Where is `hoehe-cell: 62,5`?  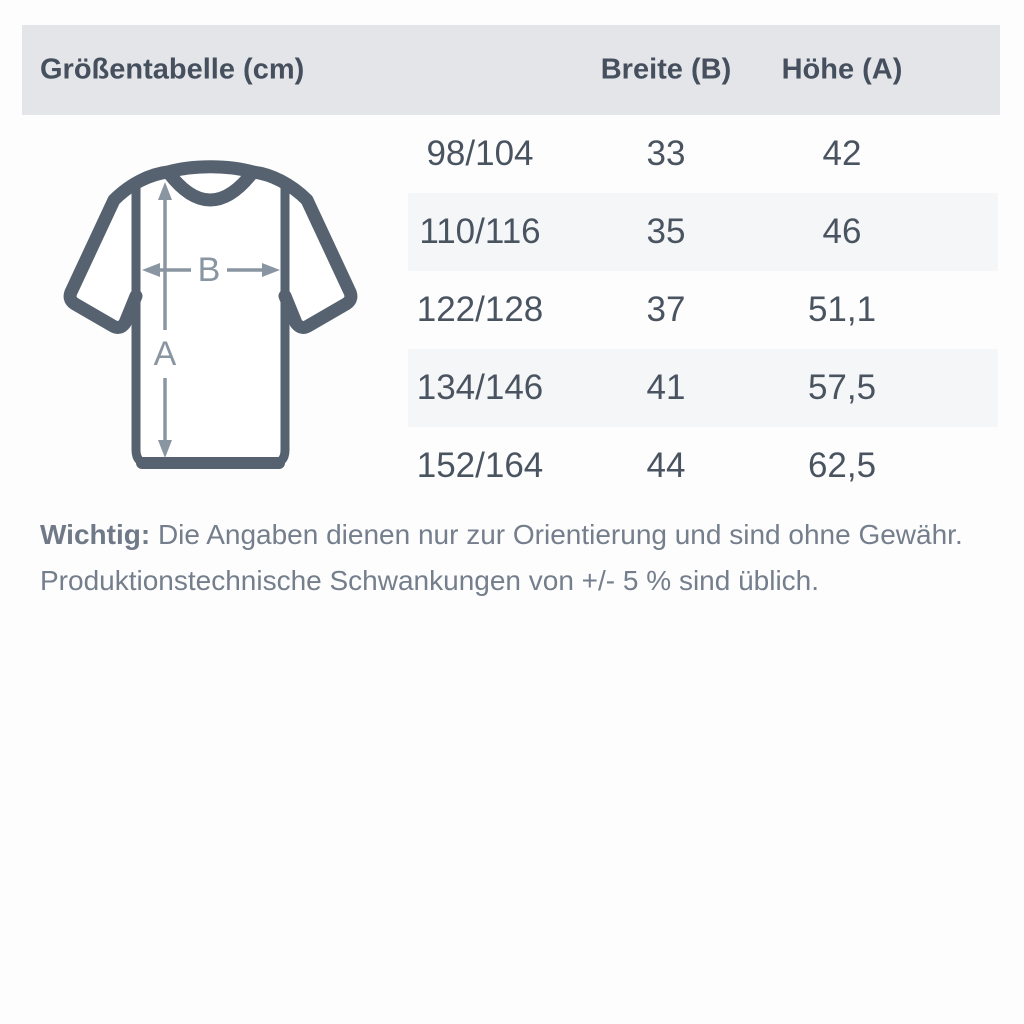
hoehe-cell: 62,5 is located at coordinates (842, 465).